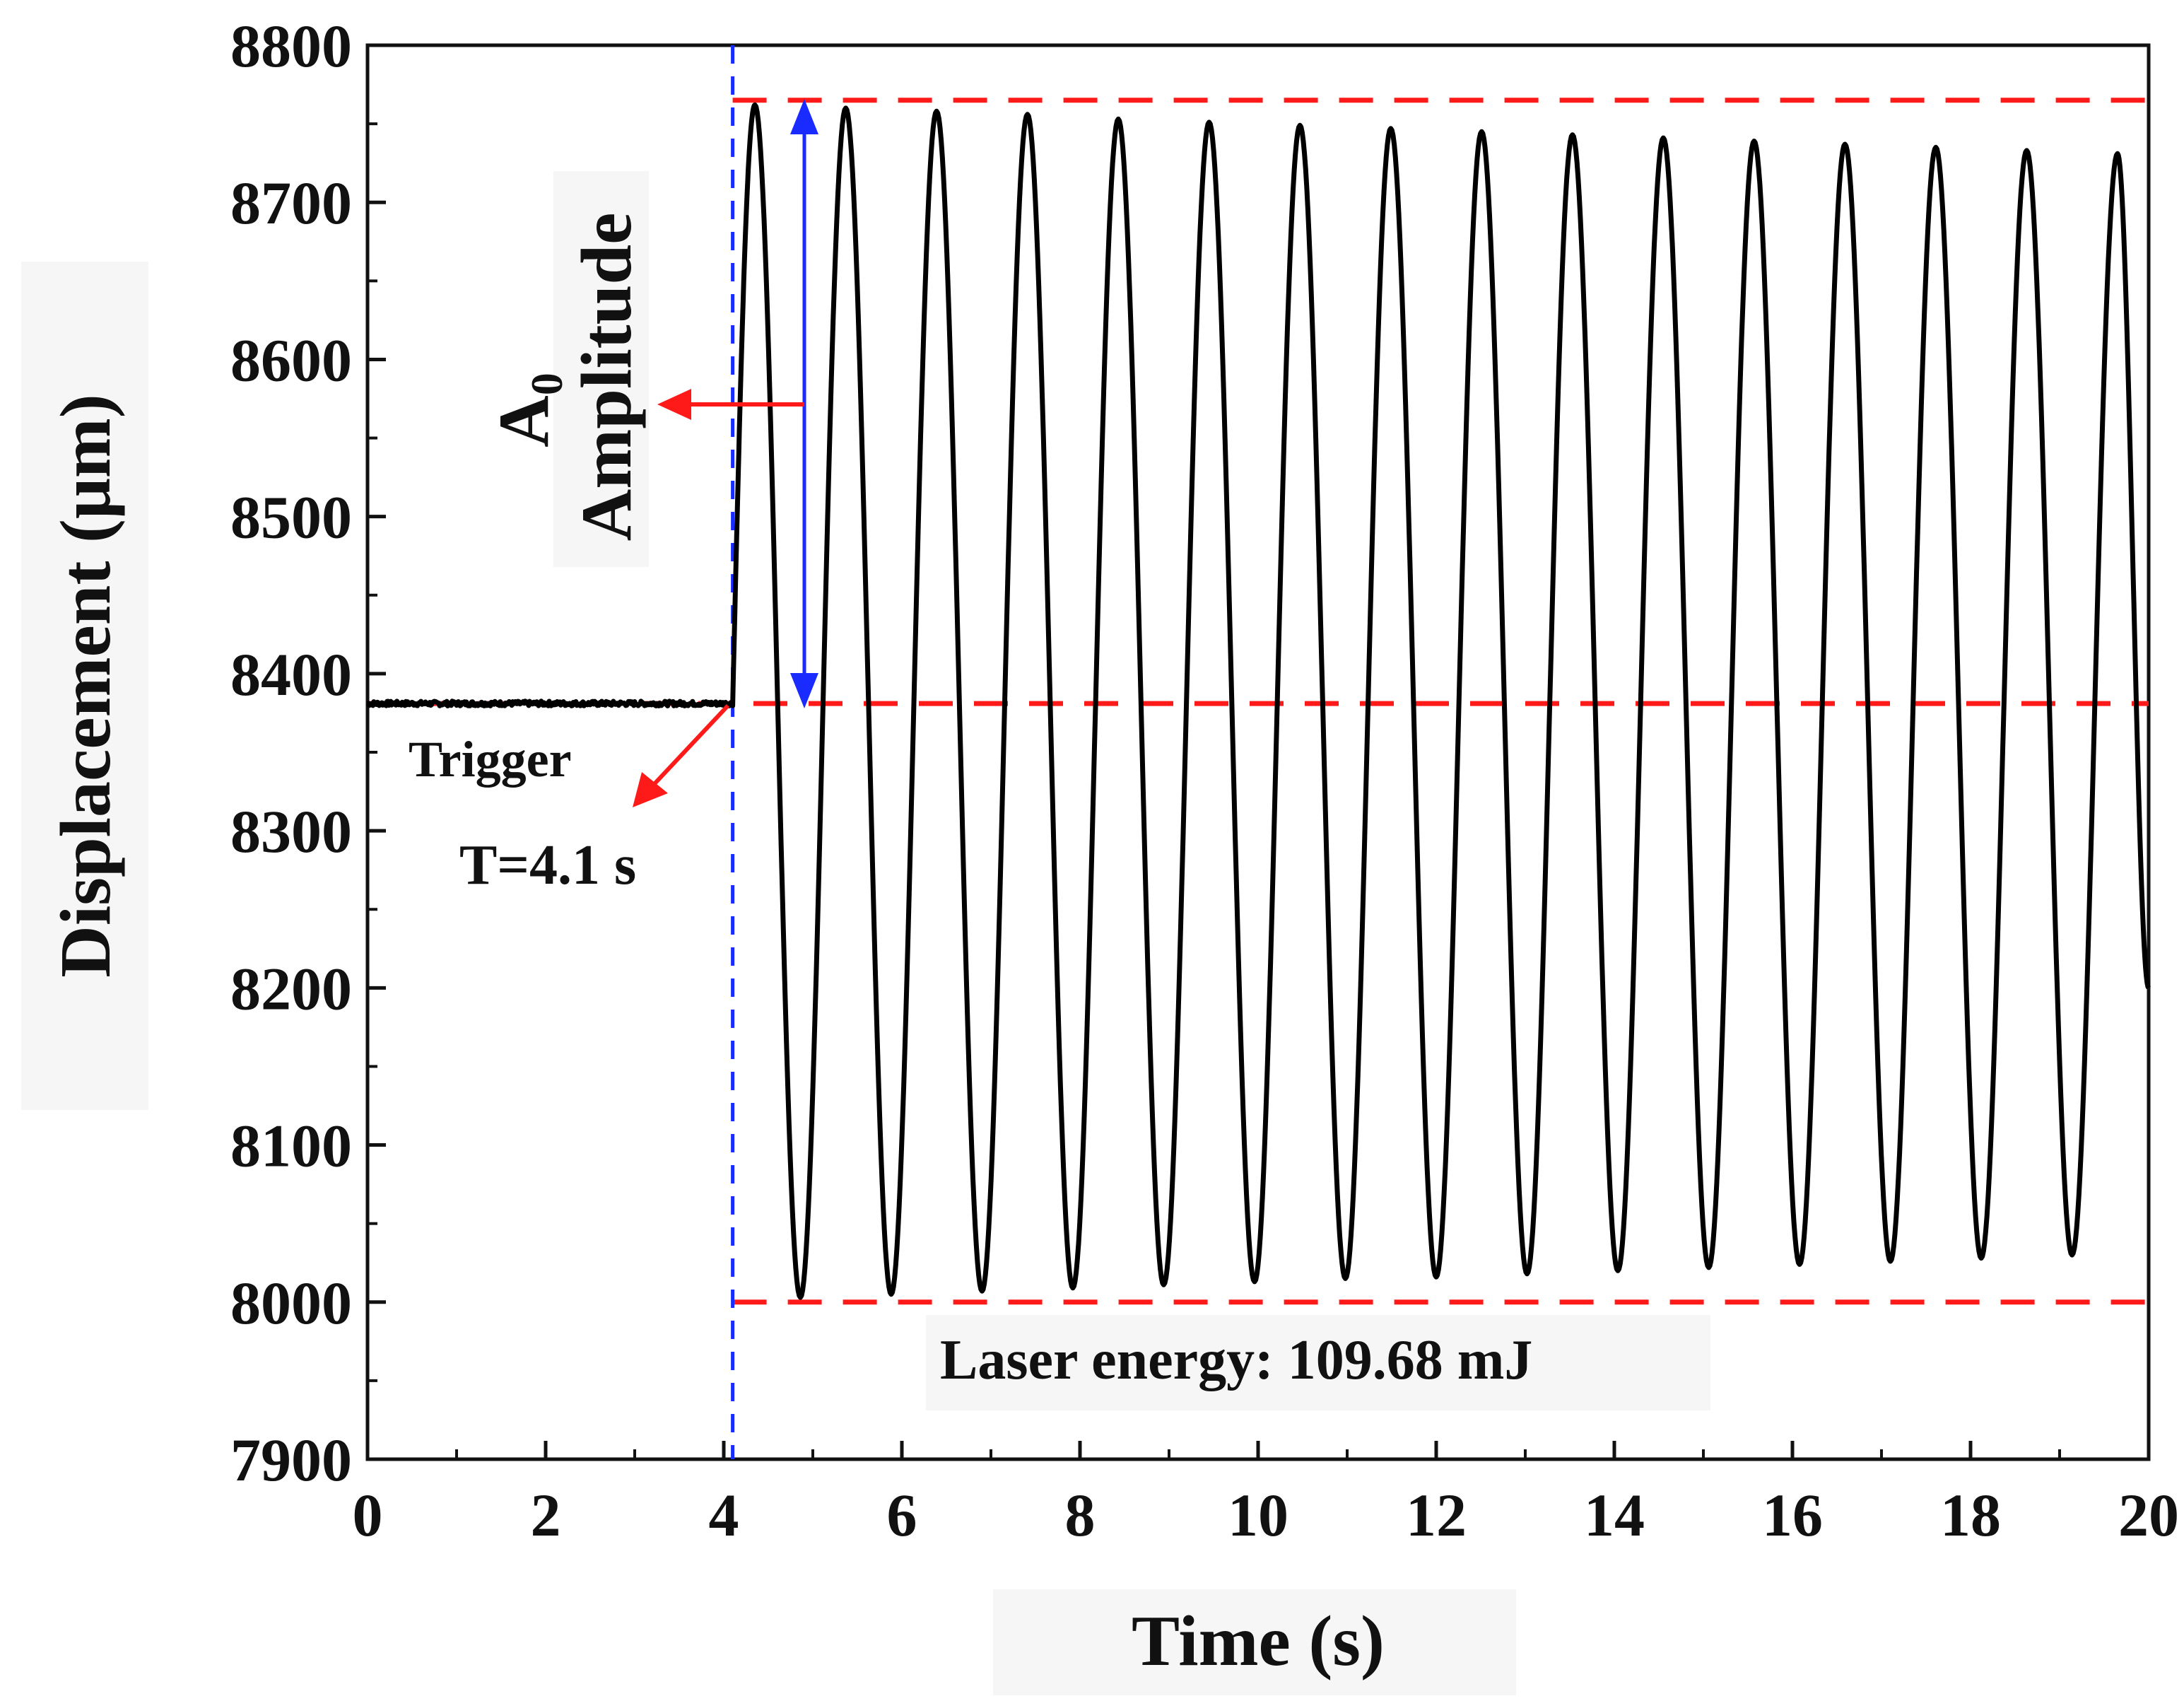  I want to click on laser-energy-title: Laser energy:, so click(1107, 1360).